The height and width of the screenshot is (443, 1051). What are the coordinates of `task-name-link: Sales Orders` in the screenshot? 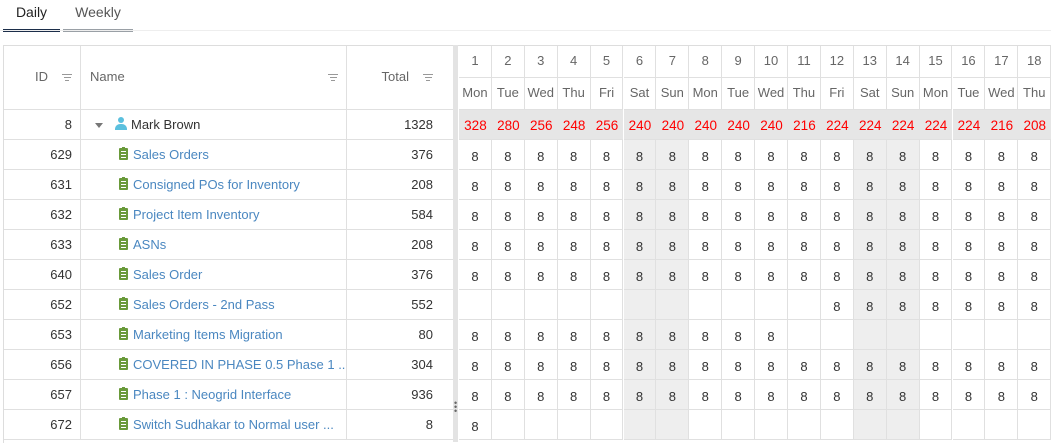 It's located at (171, 154).